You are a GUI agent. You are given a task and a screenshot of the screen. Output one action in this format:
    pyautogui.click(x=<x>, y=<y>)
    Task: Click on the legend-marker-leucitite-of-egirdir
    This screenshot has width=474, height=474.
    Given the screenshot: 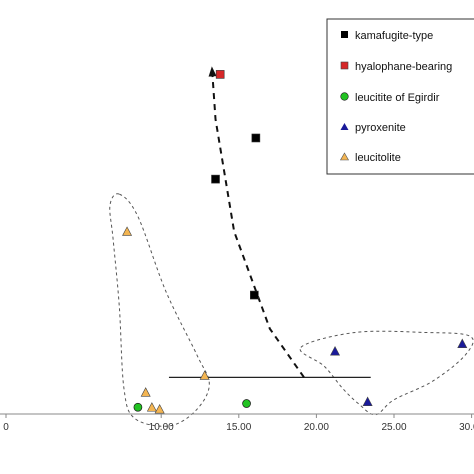 What is the action you would take?
    pyautogui.click(x=344, y=96)
    